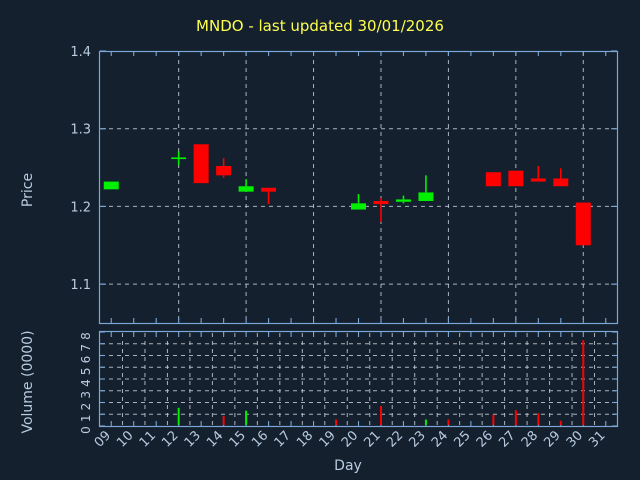  Describe the element at coordinates (86, 348) in the screenshot. I see `volume-tick-label: 7` at that location.